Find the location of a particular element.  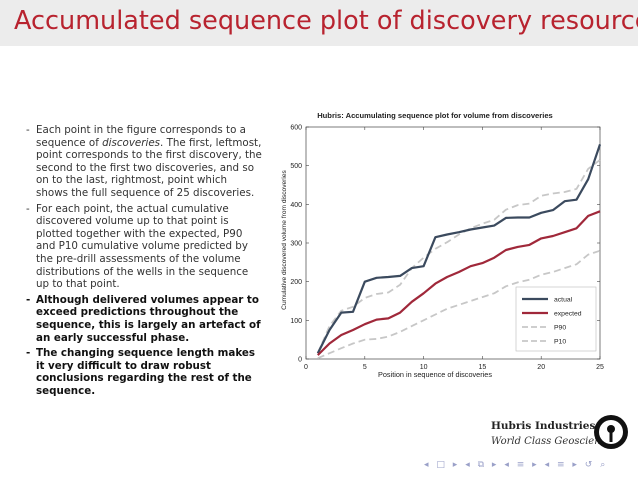

nav-search-icon: ⌕ is located at coordinates (603, 465).